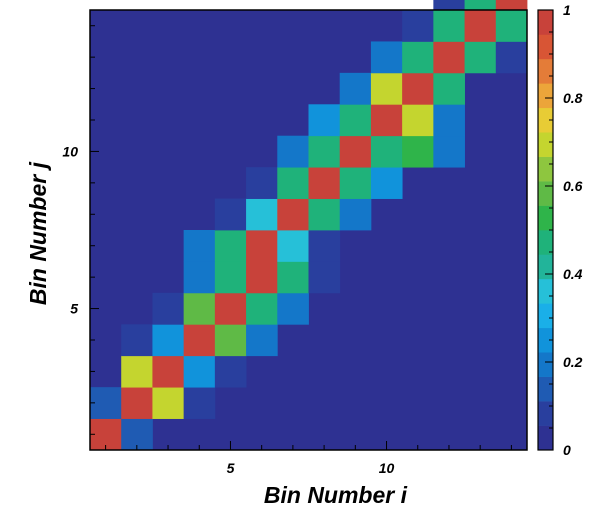 Image resolution: width=606 pixels, height=510 pixels. What do you see at coordinates (308, 445) in the screenshot?
I see `x-axis-ticks` at bounding box center [308, 445].